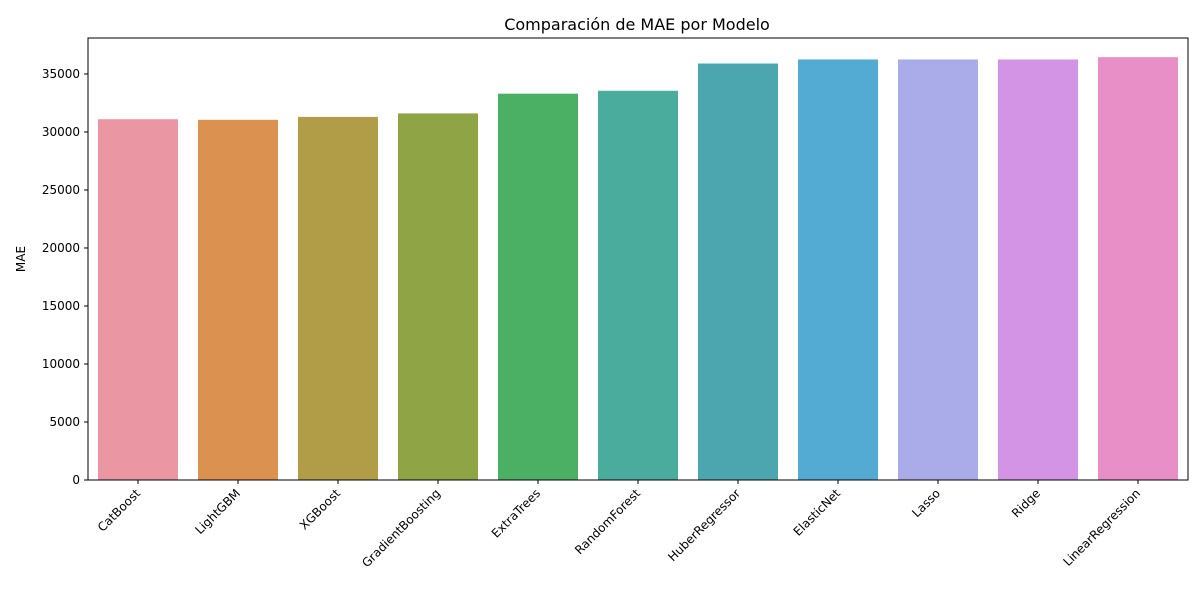  What do you see at coordinates (607, 521) in the screenshot?
I see `x-tick-label: RandomForest` at bounding box center [607, 521].